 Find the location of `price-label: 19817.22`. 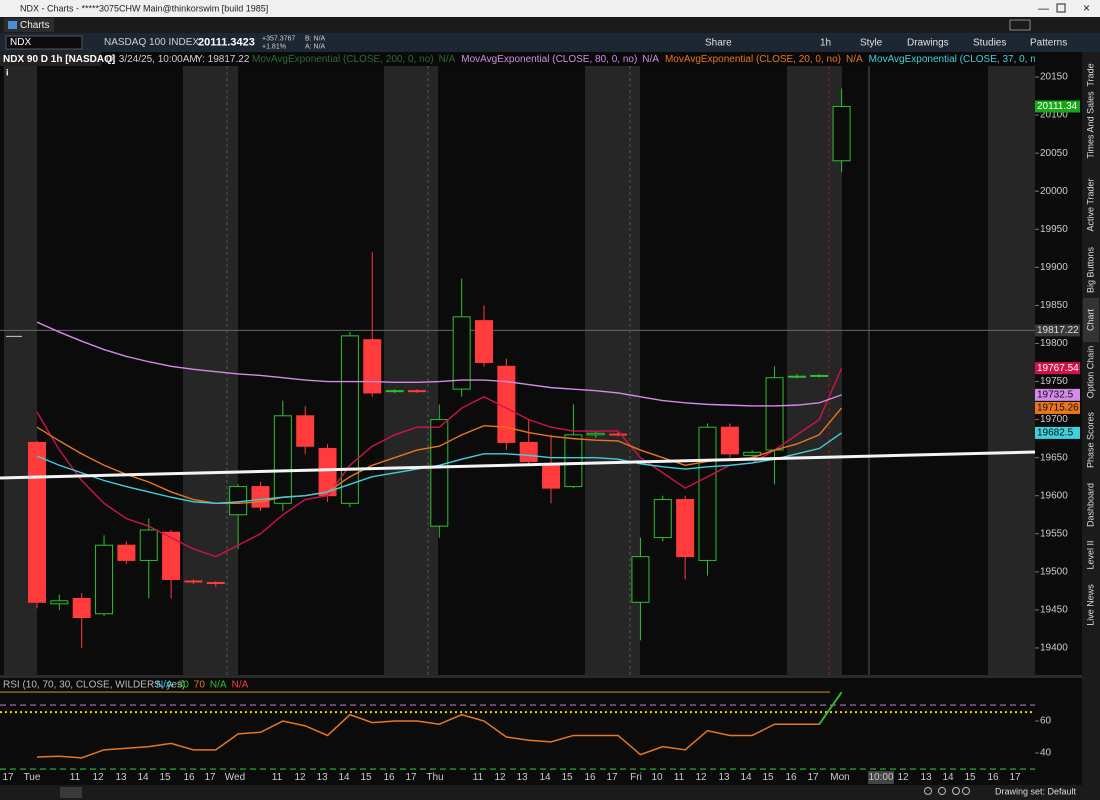

price-label: 19817.22 is located at coordinates (1058, 330).